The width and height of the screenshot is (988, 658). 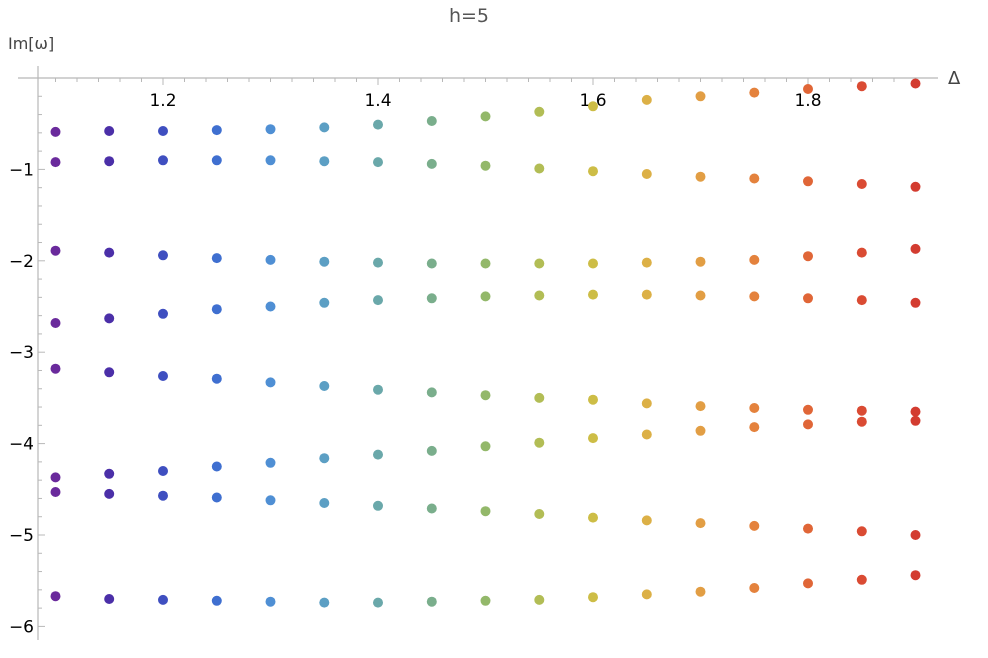 I want to click on x-tick-label: 1.2, so click(x=162, y=101).